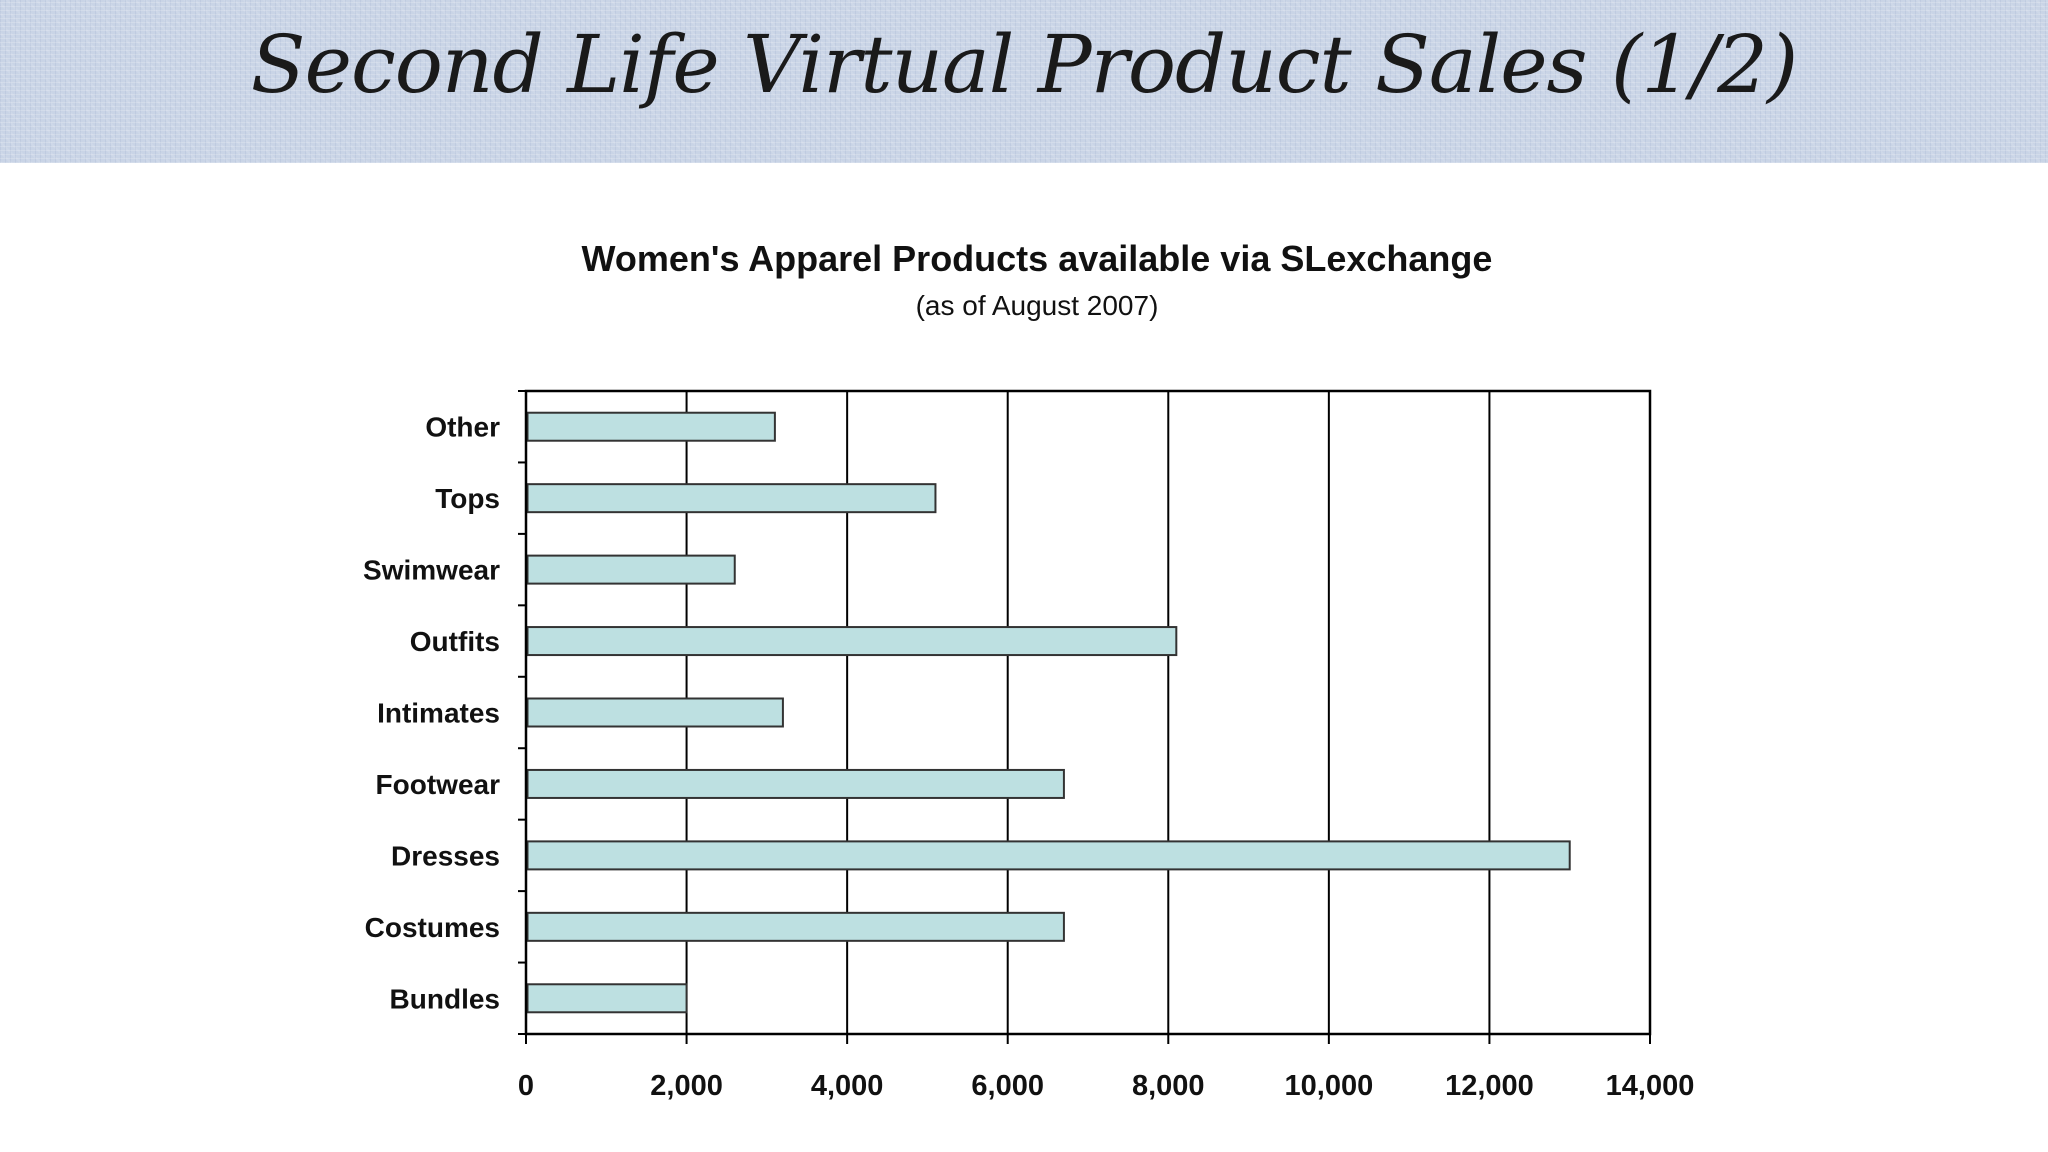  What do you see at coordinates (455, 641) in the screenshot?
I see `category-label-outfits: Outfits` at bounding box center [455, 641].